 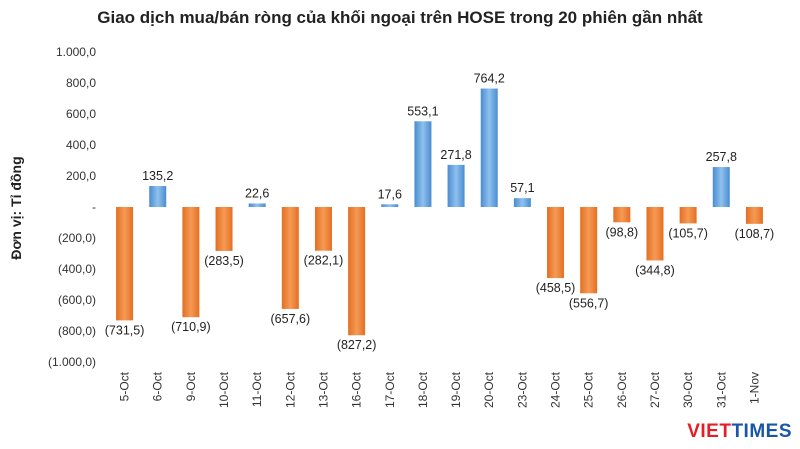 What do you see at coordinates (390, 389) in the screenshot?
I see `x-tick-label: 17-Oct` at bounding box center [390, 389].